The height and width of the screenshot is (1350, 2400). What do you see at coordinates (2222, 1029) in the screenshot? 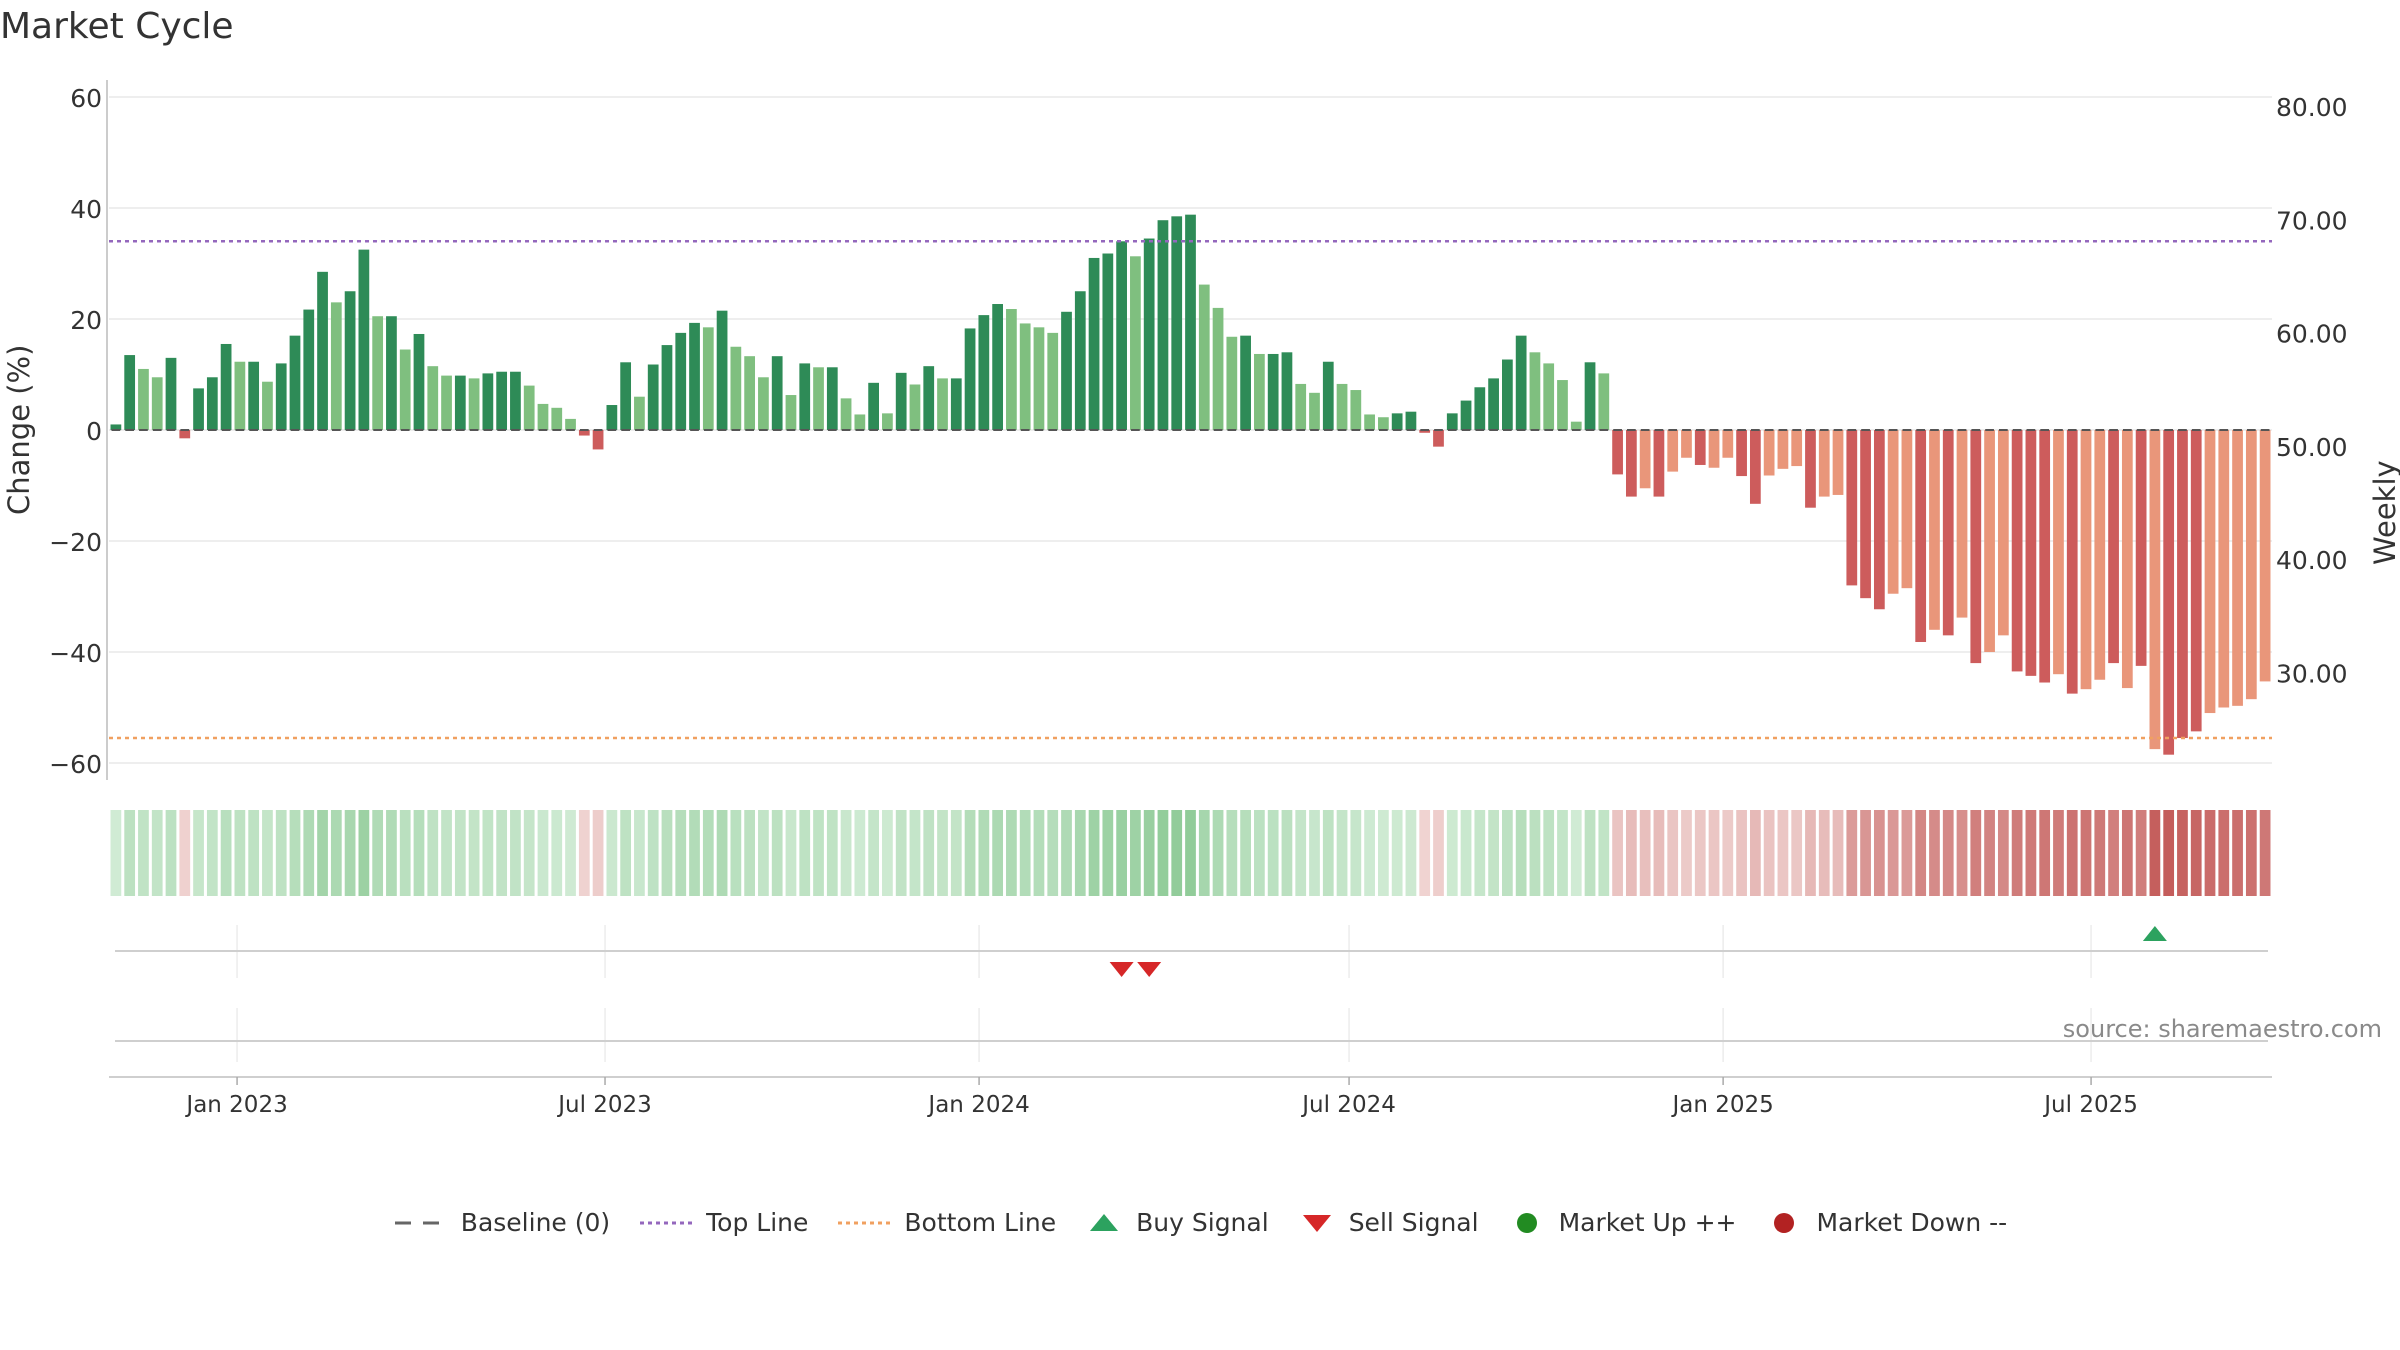
I see `source-note: source: sharemaestro.com` at bounding box center [2222, 1029].